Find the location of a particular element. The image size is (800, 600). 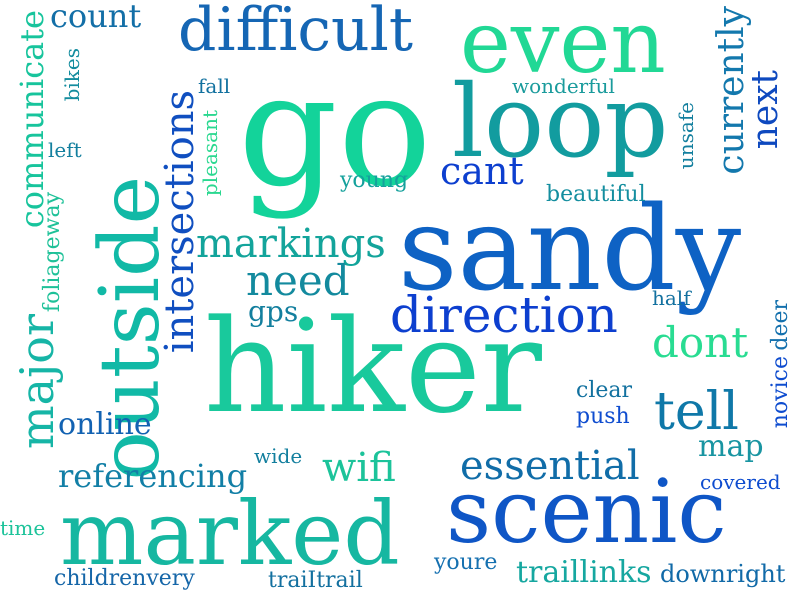

word-wifi: wifi is located at coordinates (359, 468).